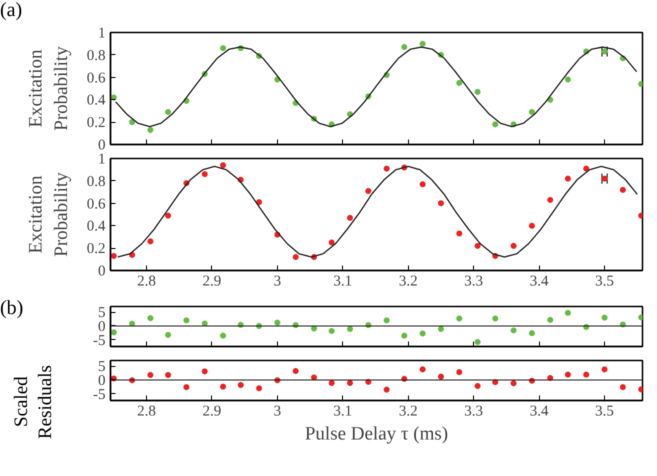  I want to click on y-axis-title: Scaled Residuals, so click(33, 402).